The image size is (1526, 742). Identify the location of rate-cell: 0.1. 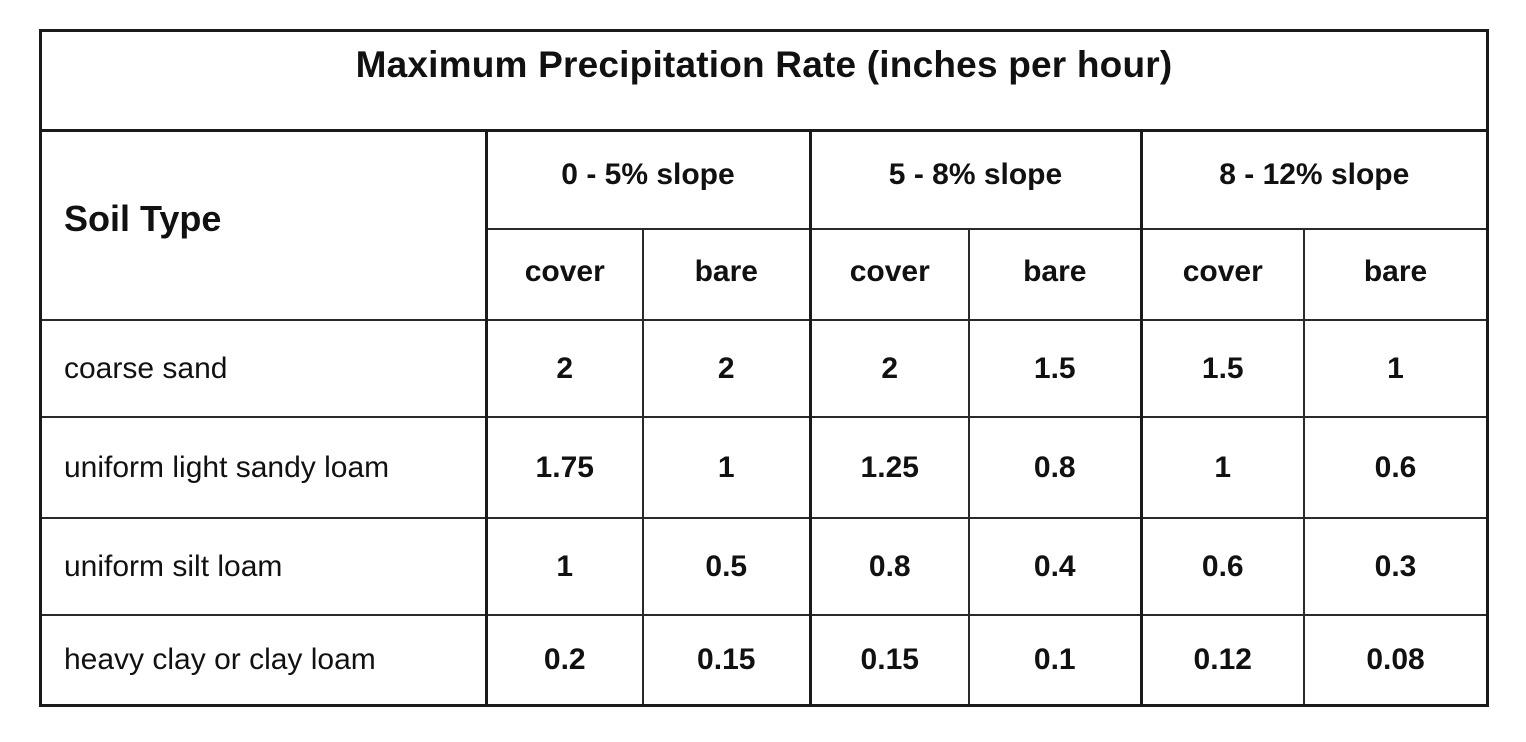
(1055, 659).